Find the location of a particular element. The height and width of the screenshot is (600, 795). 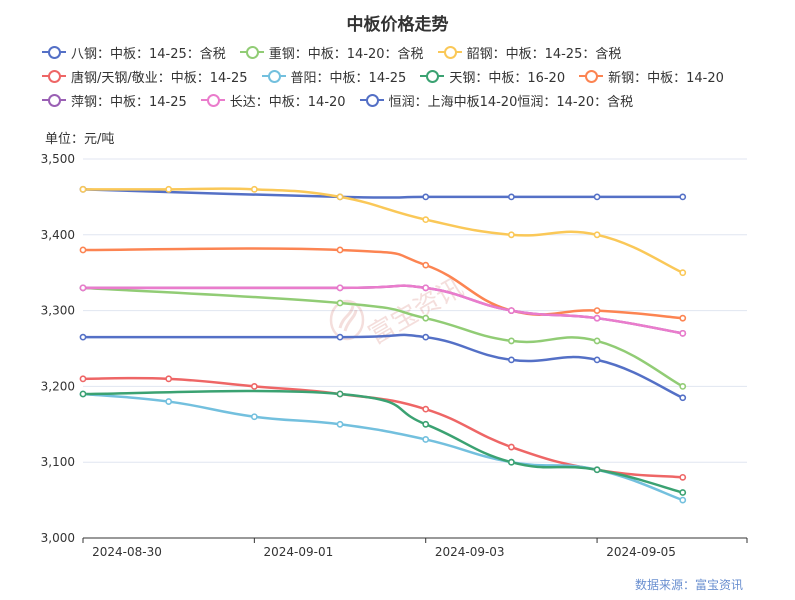

x-tick-label: 2024-09-01 is located at coordinates (298, 552).